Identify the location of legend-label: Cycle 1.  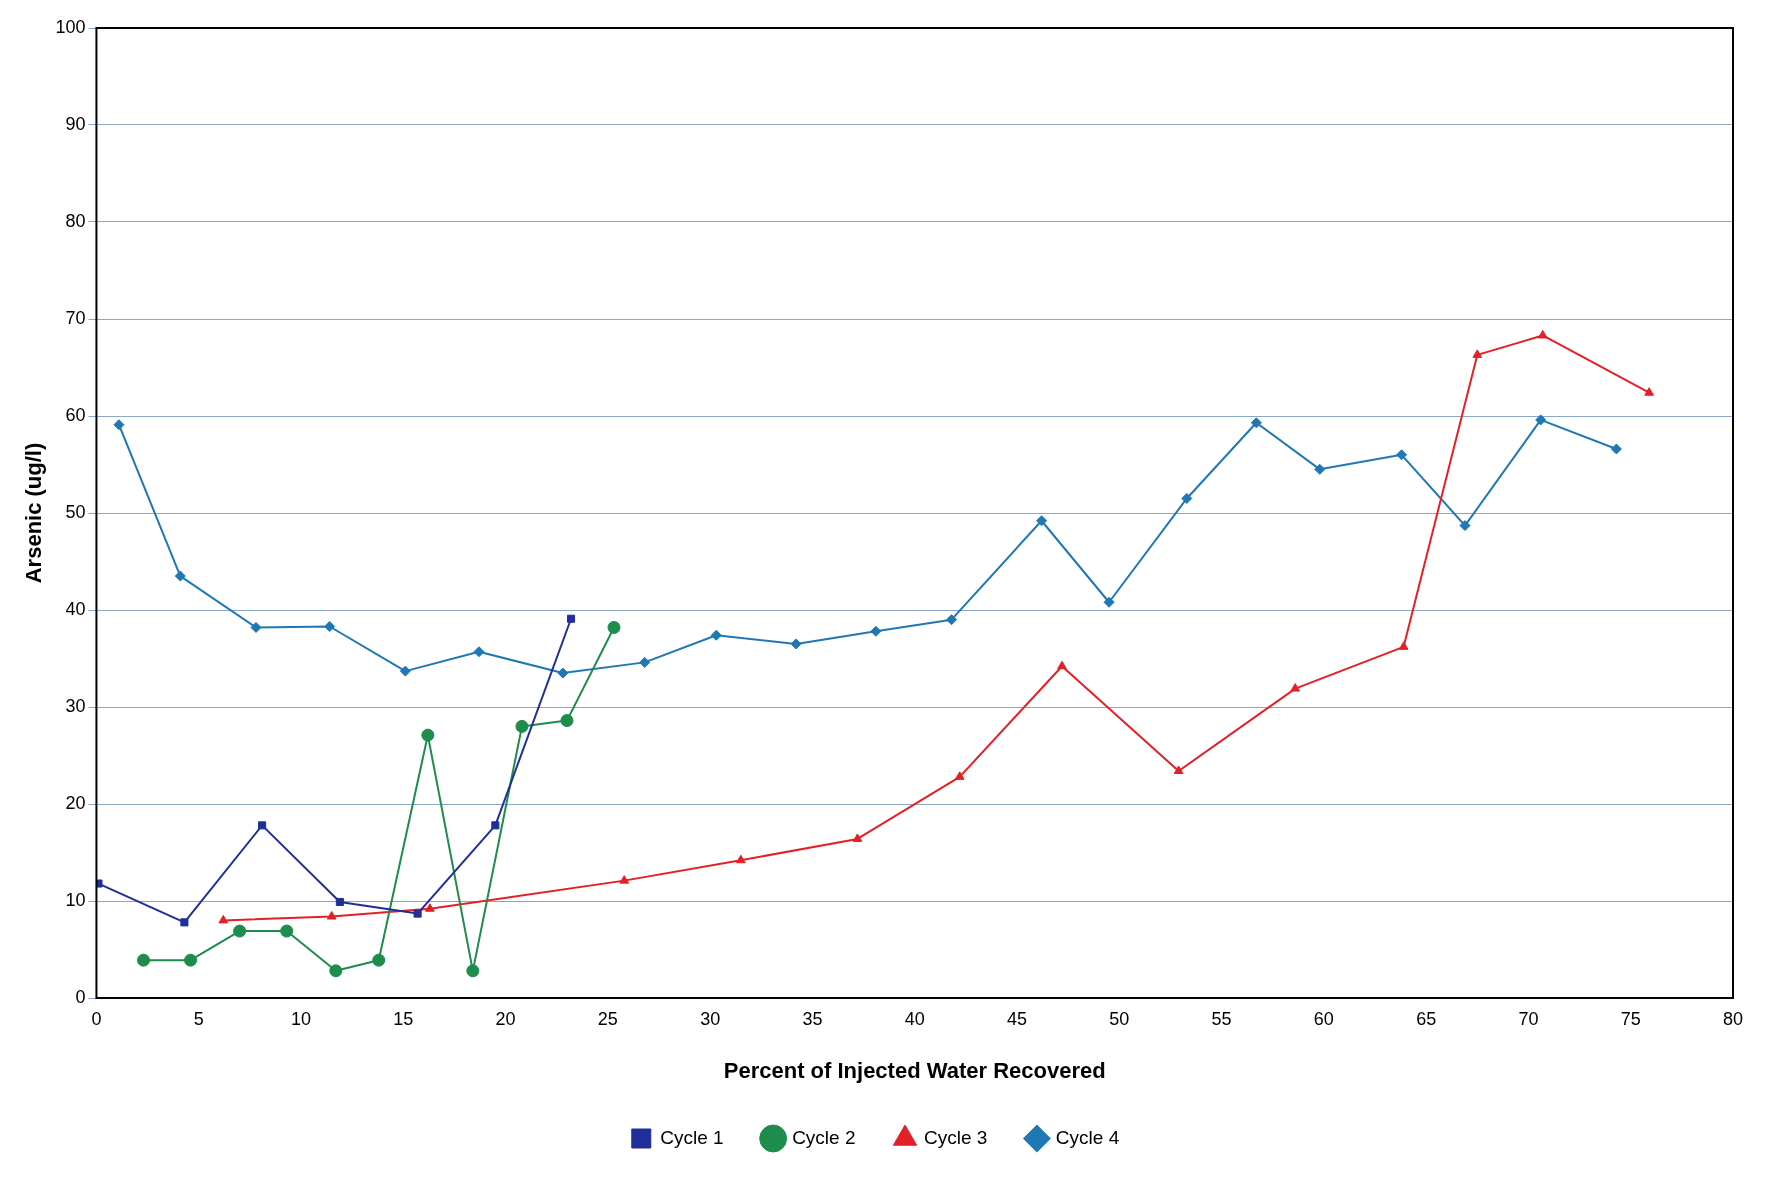
(692, 1137).